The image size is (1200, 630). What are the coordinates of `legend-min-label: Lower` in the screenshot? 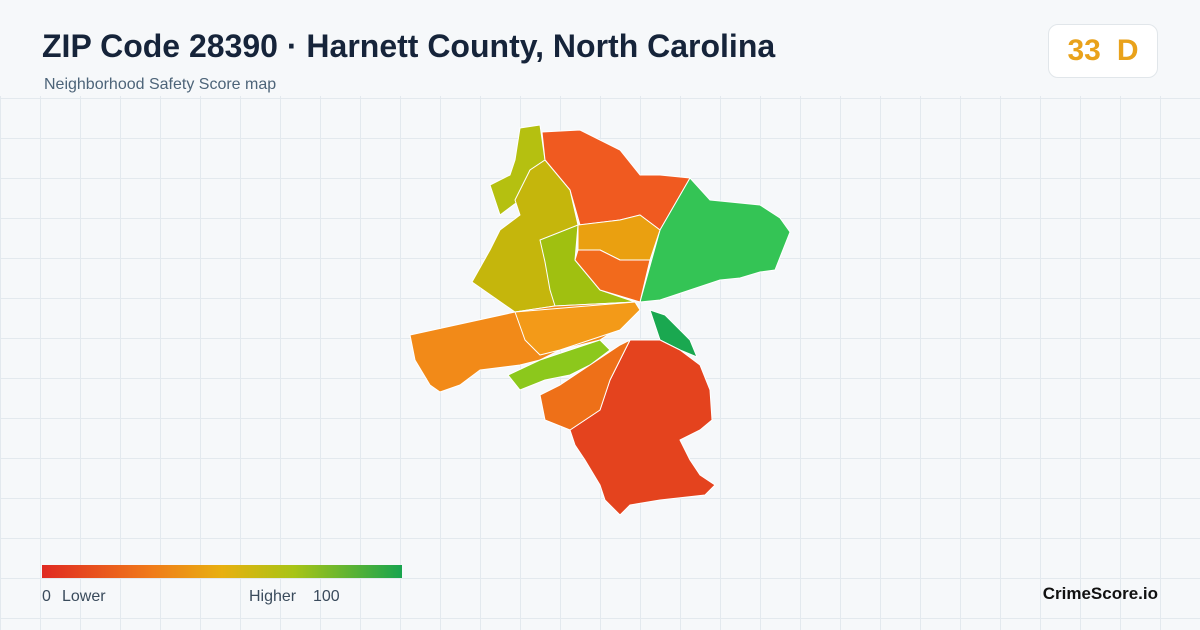 It's located at (84, 596).